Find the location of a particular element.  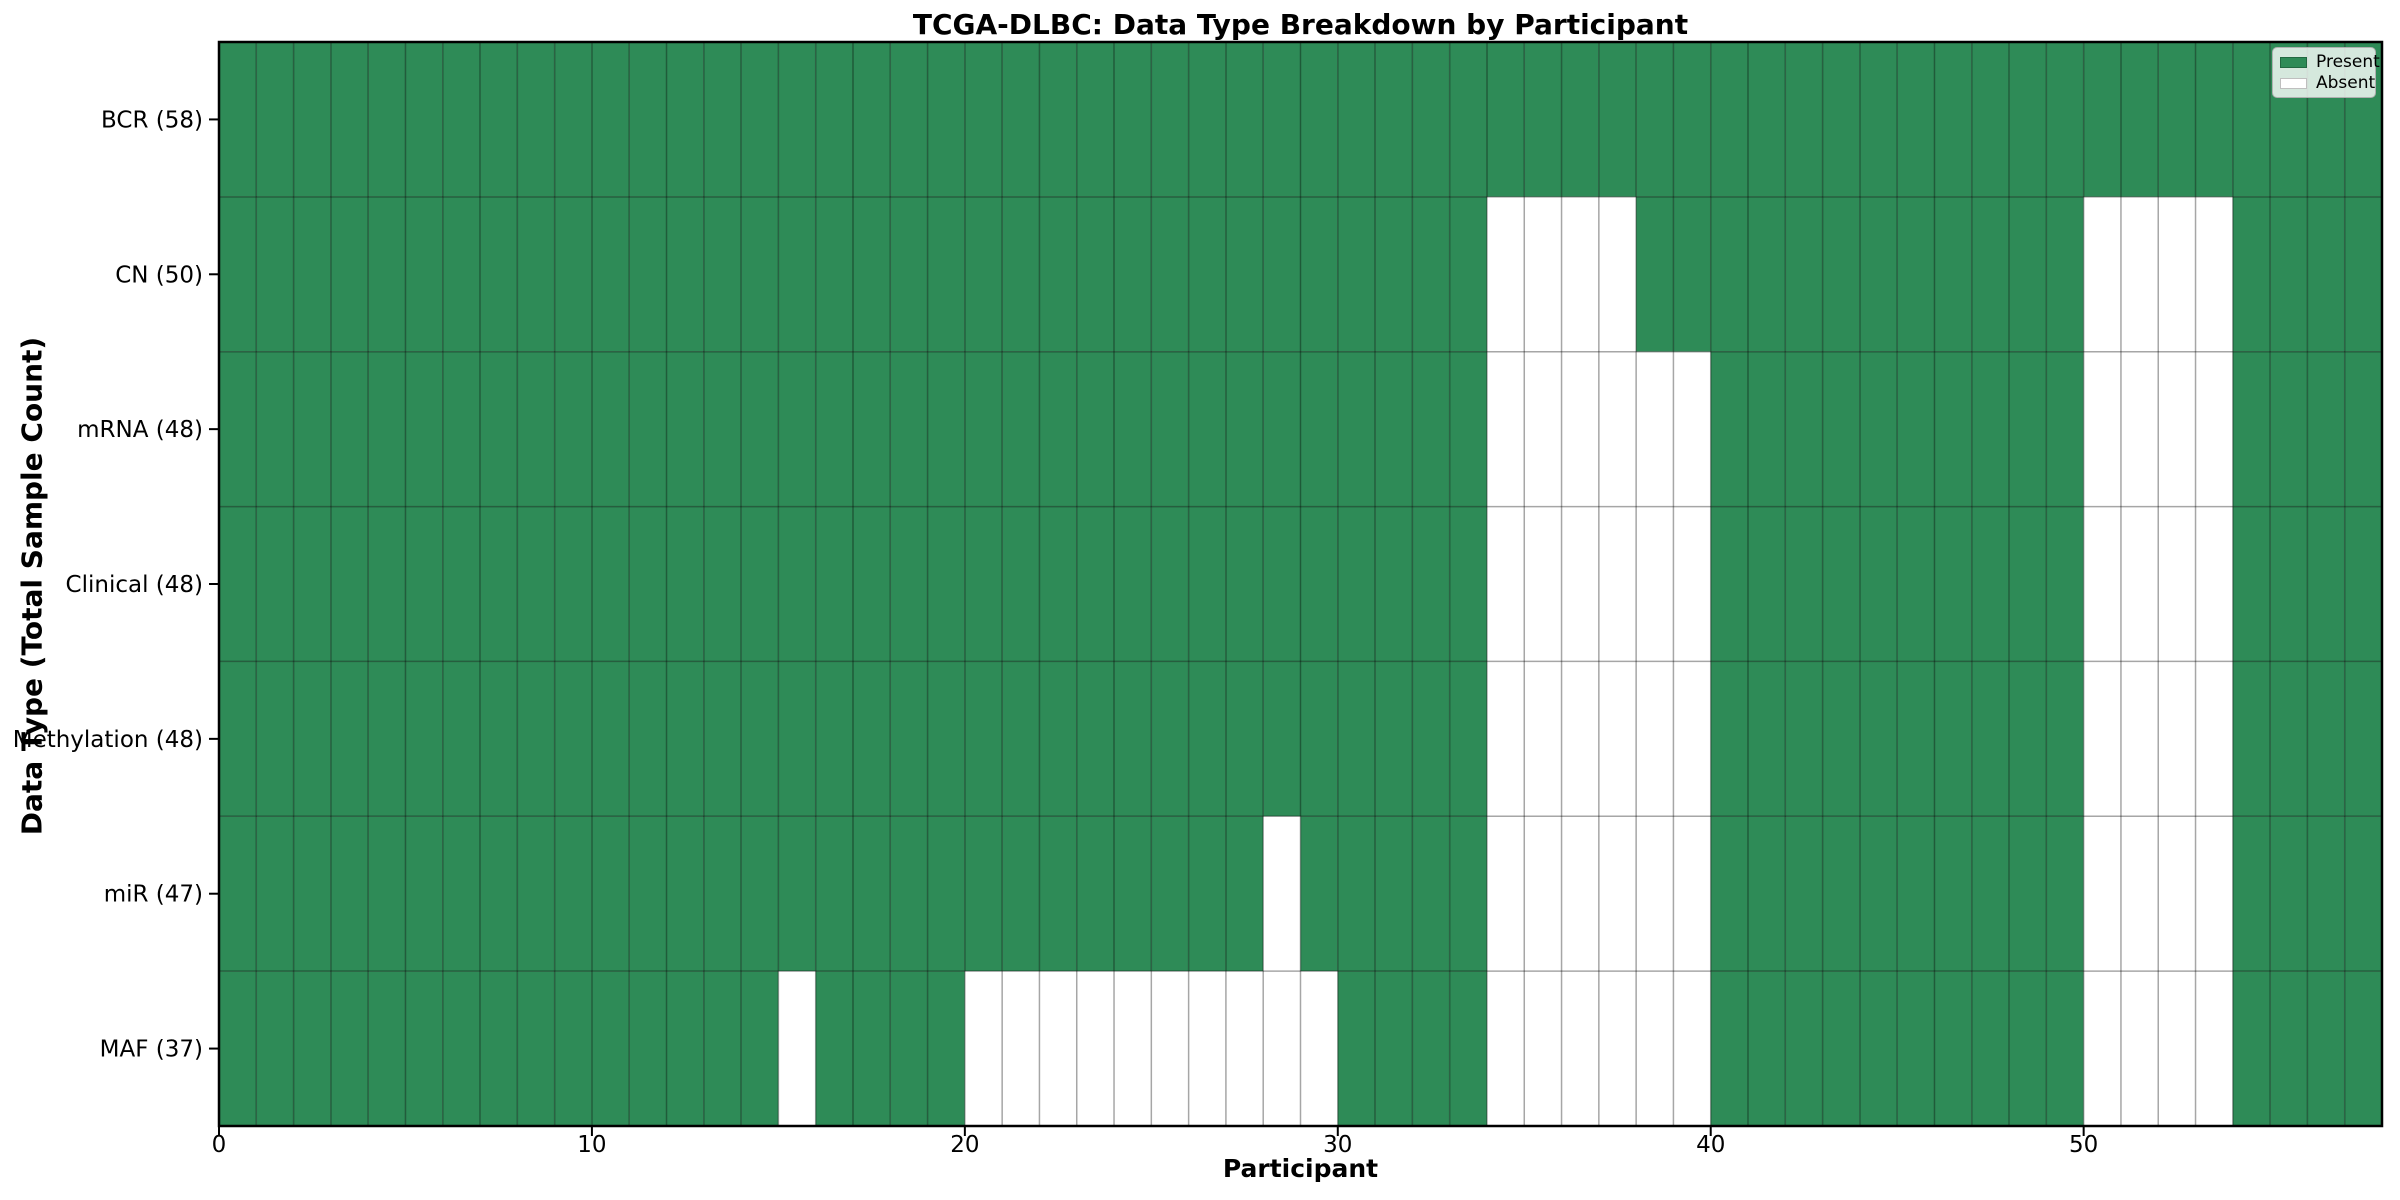

y-tick-label: Methylation (48) is located at coordinates (108, 740).